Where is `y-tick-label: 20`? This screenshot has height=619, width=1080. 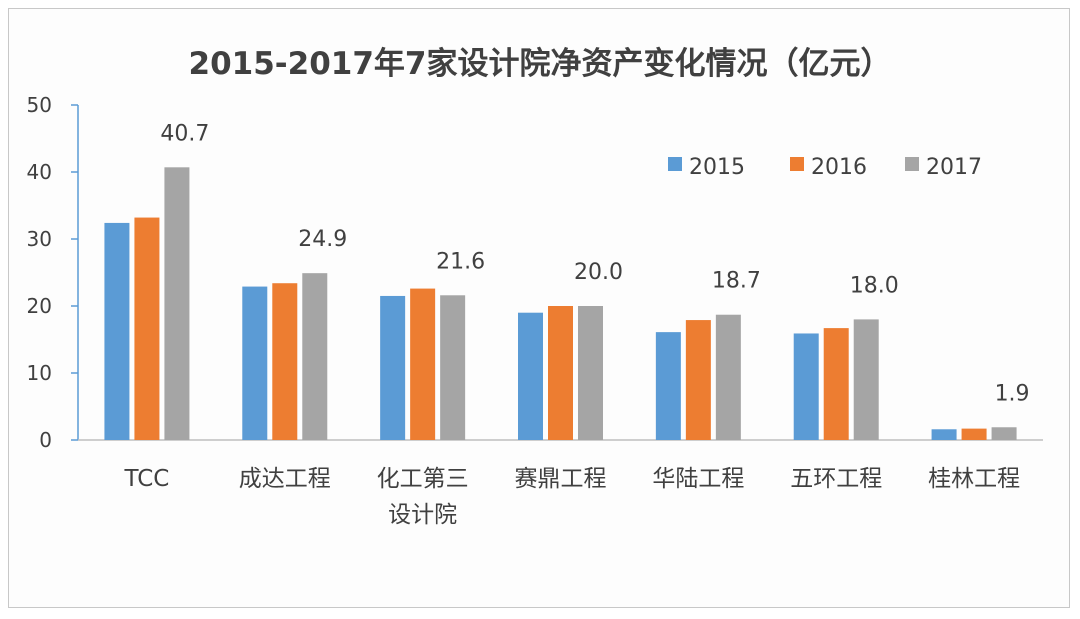 y-tick-label: 20 is located at coordinates (39, 306).